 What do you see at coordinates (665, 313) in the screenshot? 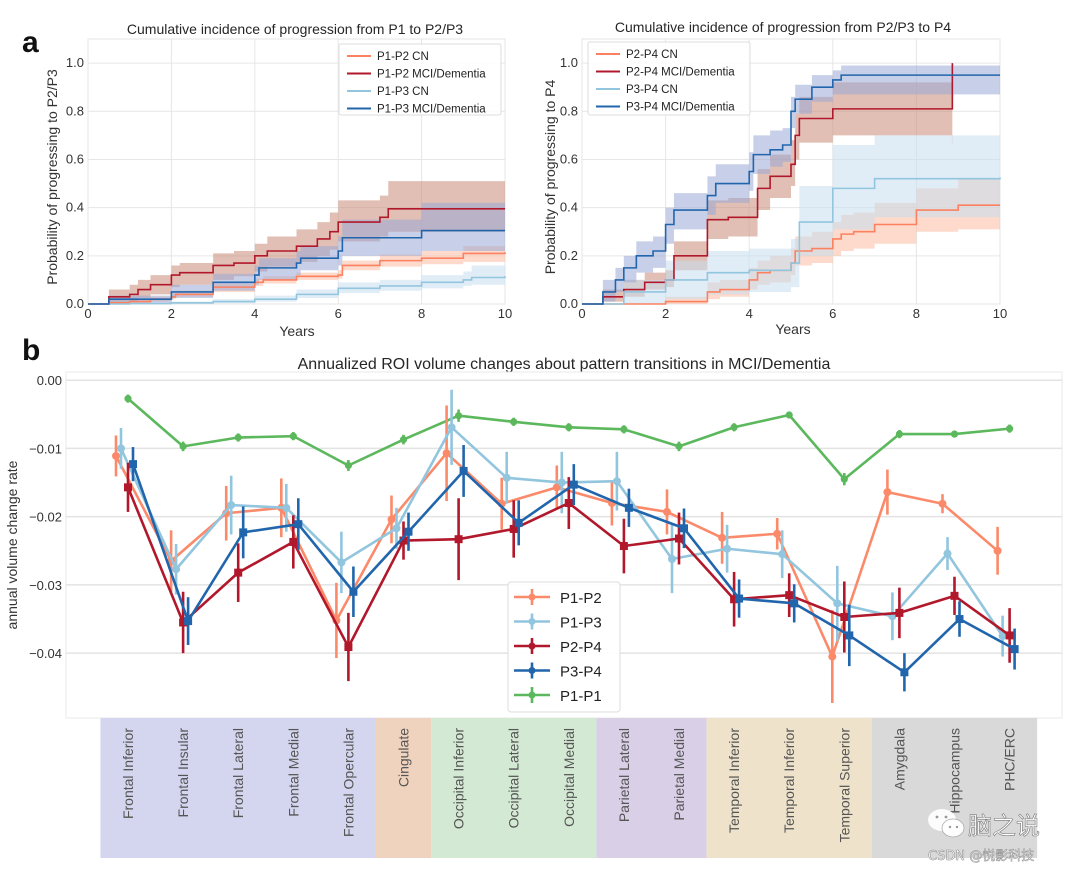
I see `x-tick-label: 2` at bounding box center [665, 313].